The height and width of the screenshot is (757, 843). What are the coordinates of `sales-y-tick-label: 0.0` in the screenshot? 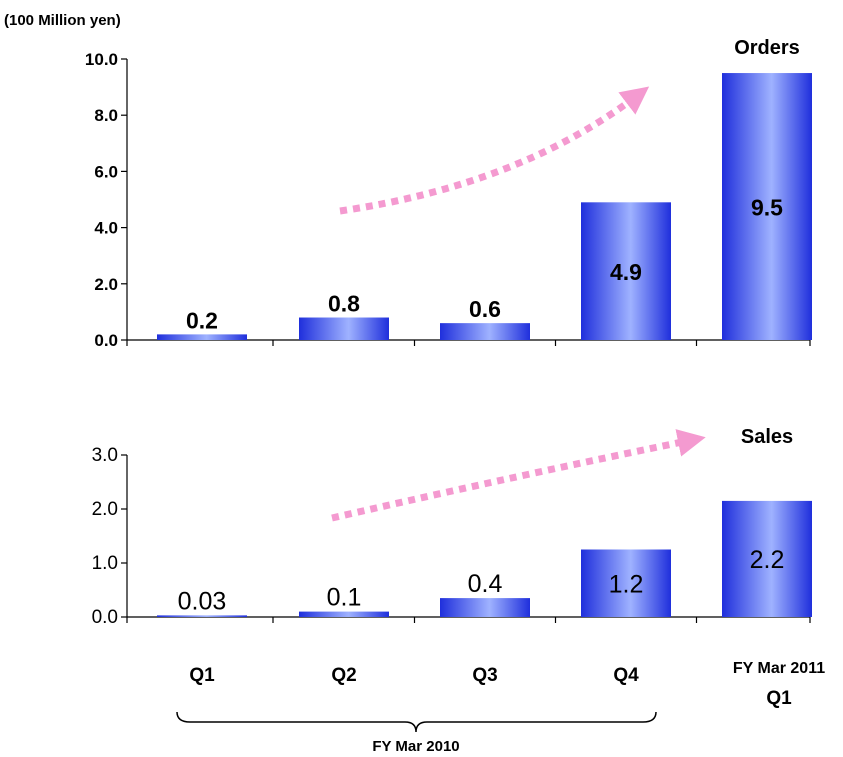 It's located at (105, 617).